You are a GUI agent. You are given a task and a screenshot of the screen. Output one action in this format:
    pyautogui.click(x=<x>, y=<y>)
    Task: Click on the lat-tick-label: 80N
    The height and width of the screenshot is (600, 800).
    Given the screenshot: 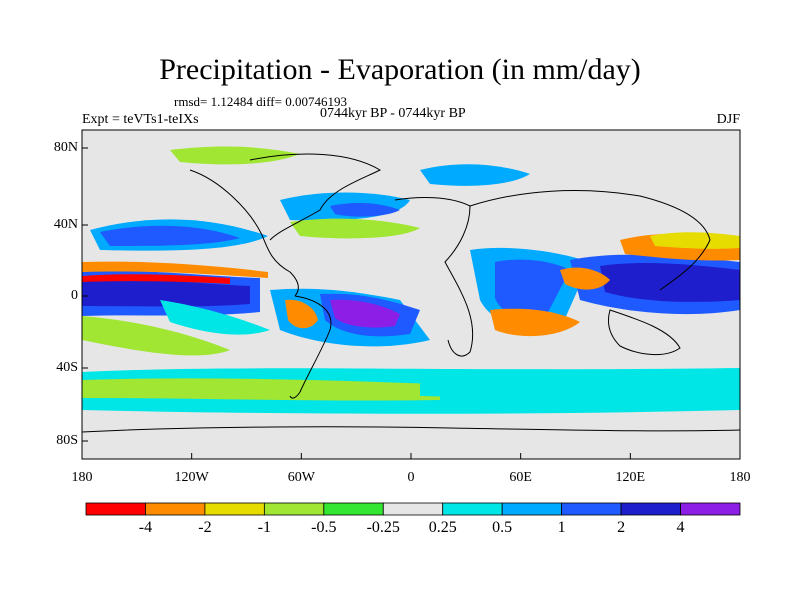 What is the action you would take?
    pyautogui.click(x=65, y=147)
    